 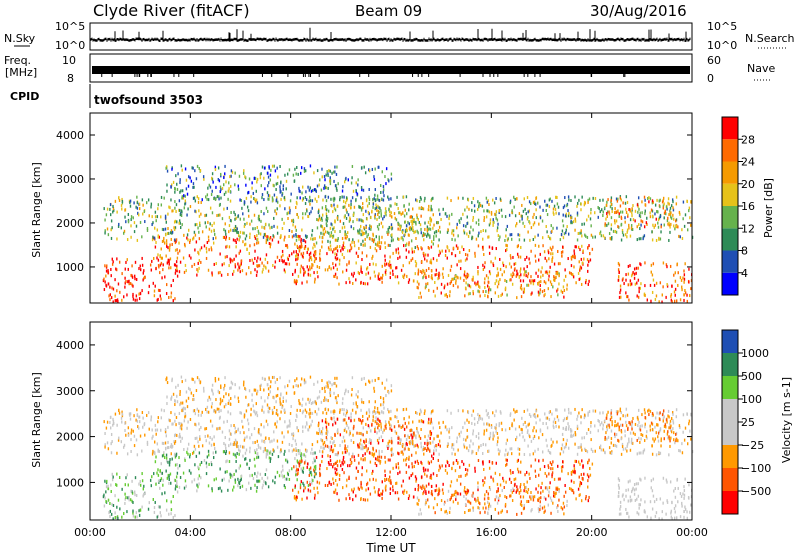 I want to click on power-colorbar-tick: 24, so click(x=748, y=162).